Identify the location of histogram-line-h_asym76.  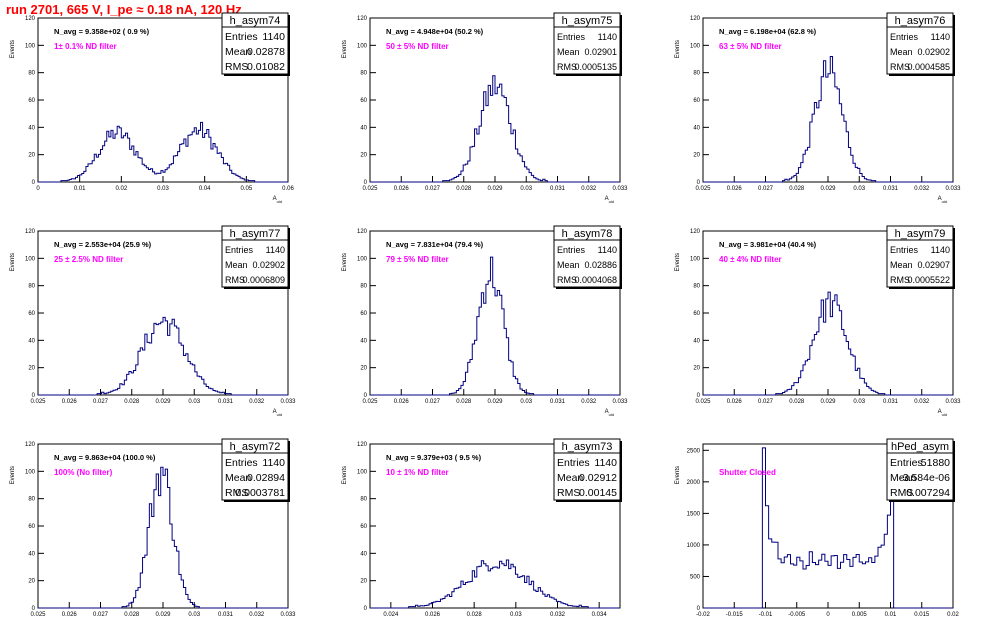
(828, 119).